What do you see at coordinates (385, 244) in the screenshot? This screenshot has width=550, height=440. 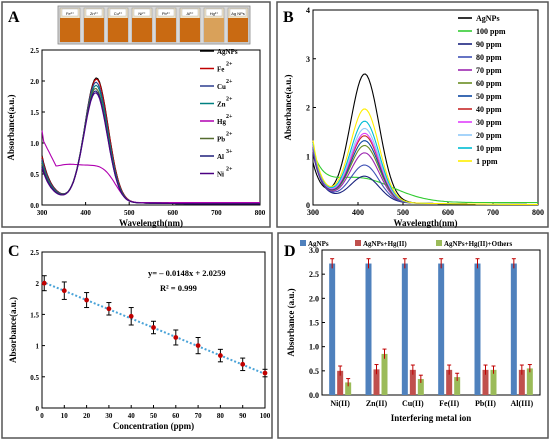 I see `legend-label: AgNPs+Hg(II)` at bounding box center [385, 244].